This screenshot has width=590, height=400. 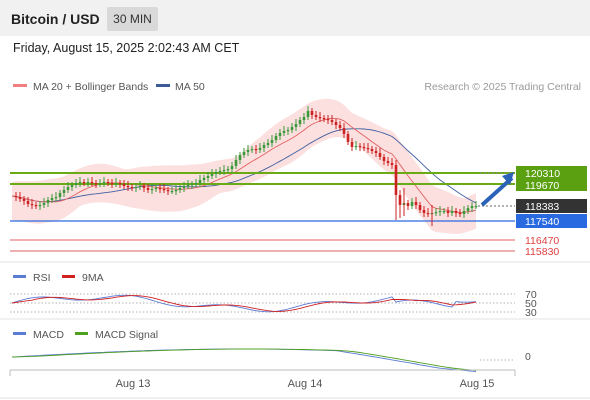 I want to click on ma50-legend-swatch, so click(x=163, y=85).